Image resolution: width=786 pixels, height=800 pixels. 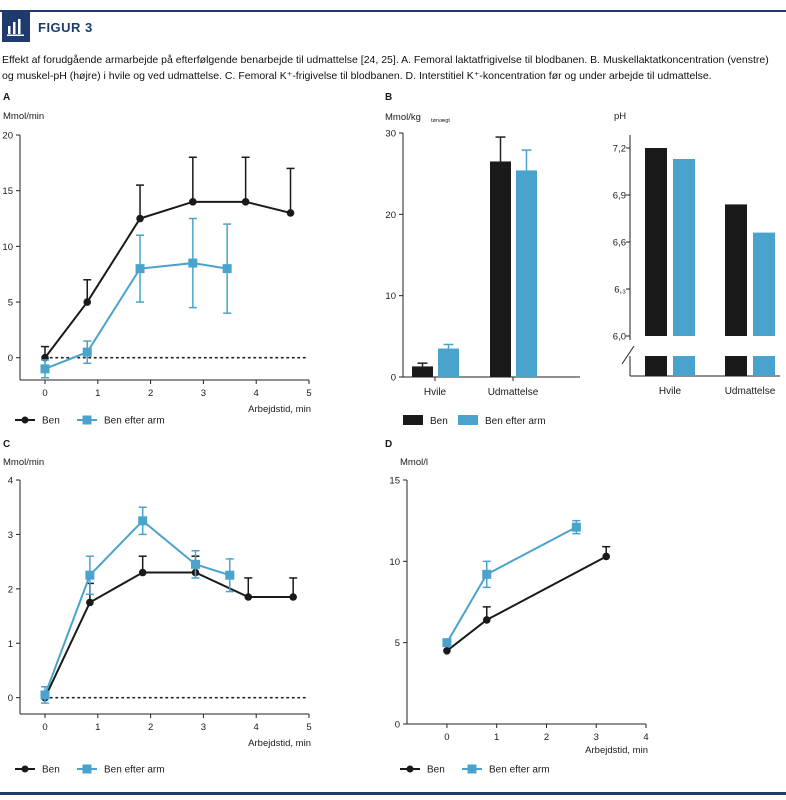 I want to click on panel-A-ylabel: Mmol/min, so click(x=23, y=116).